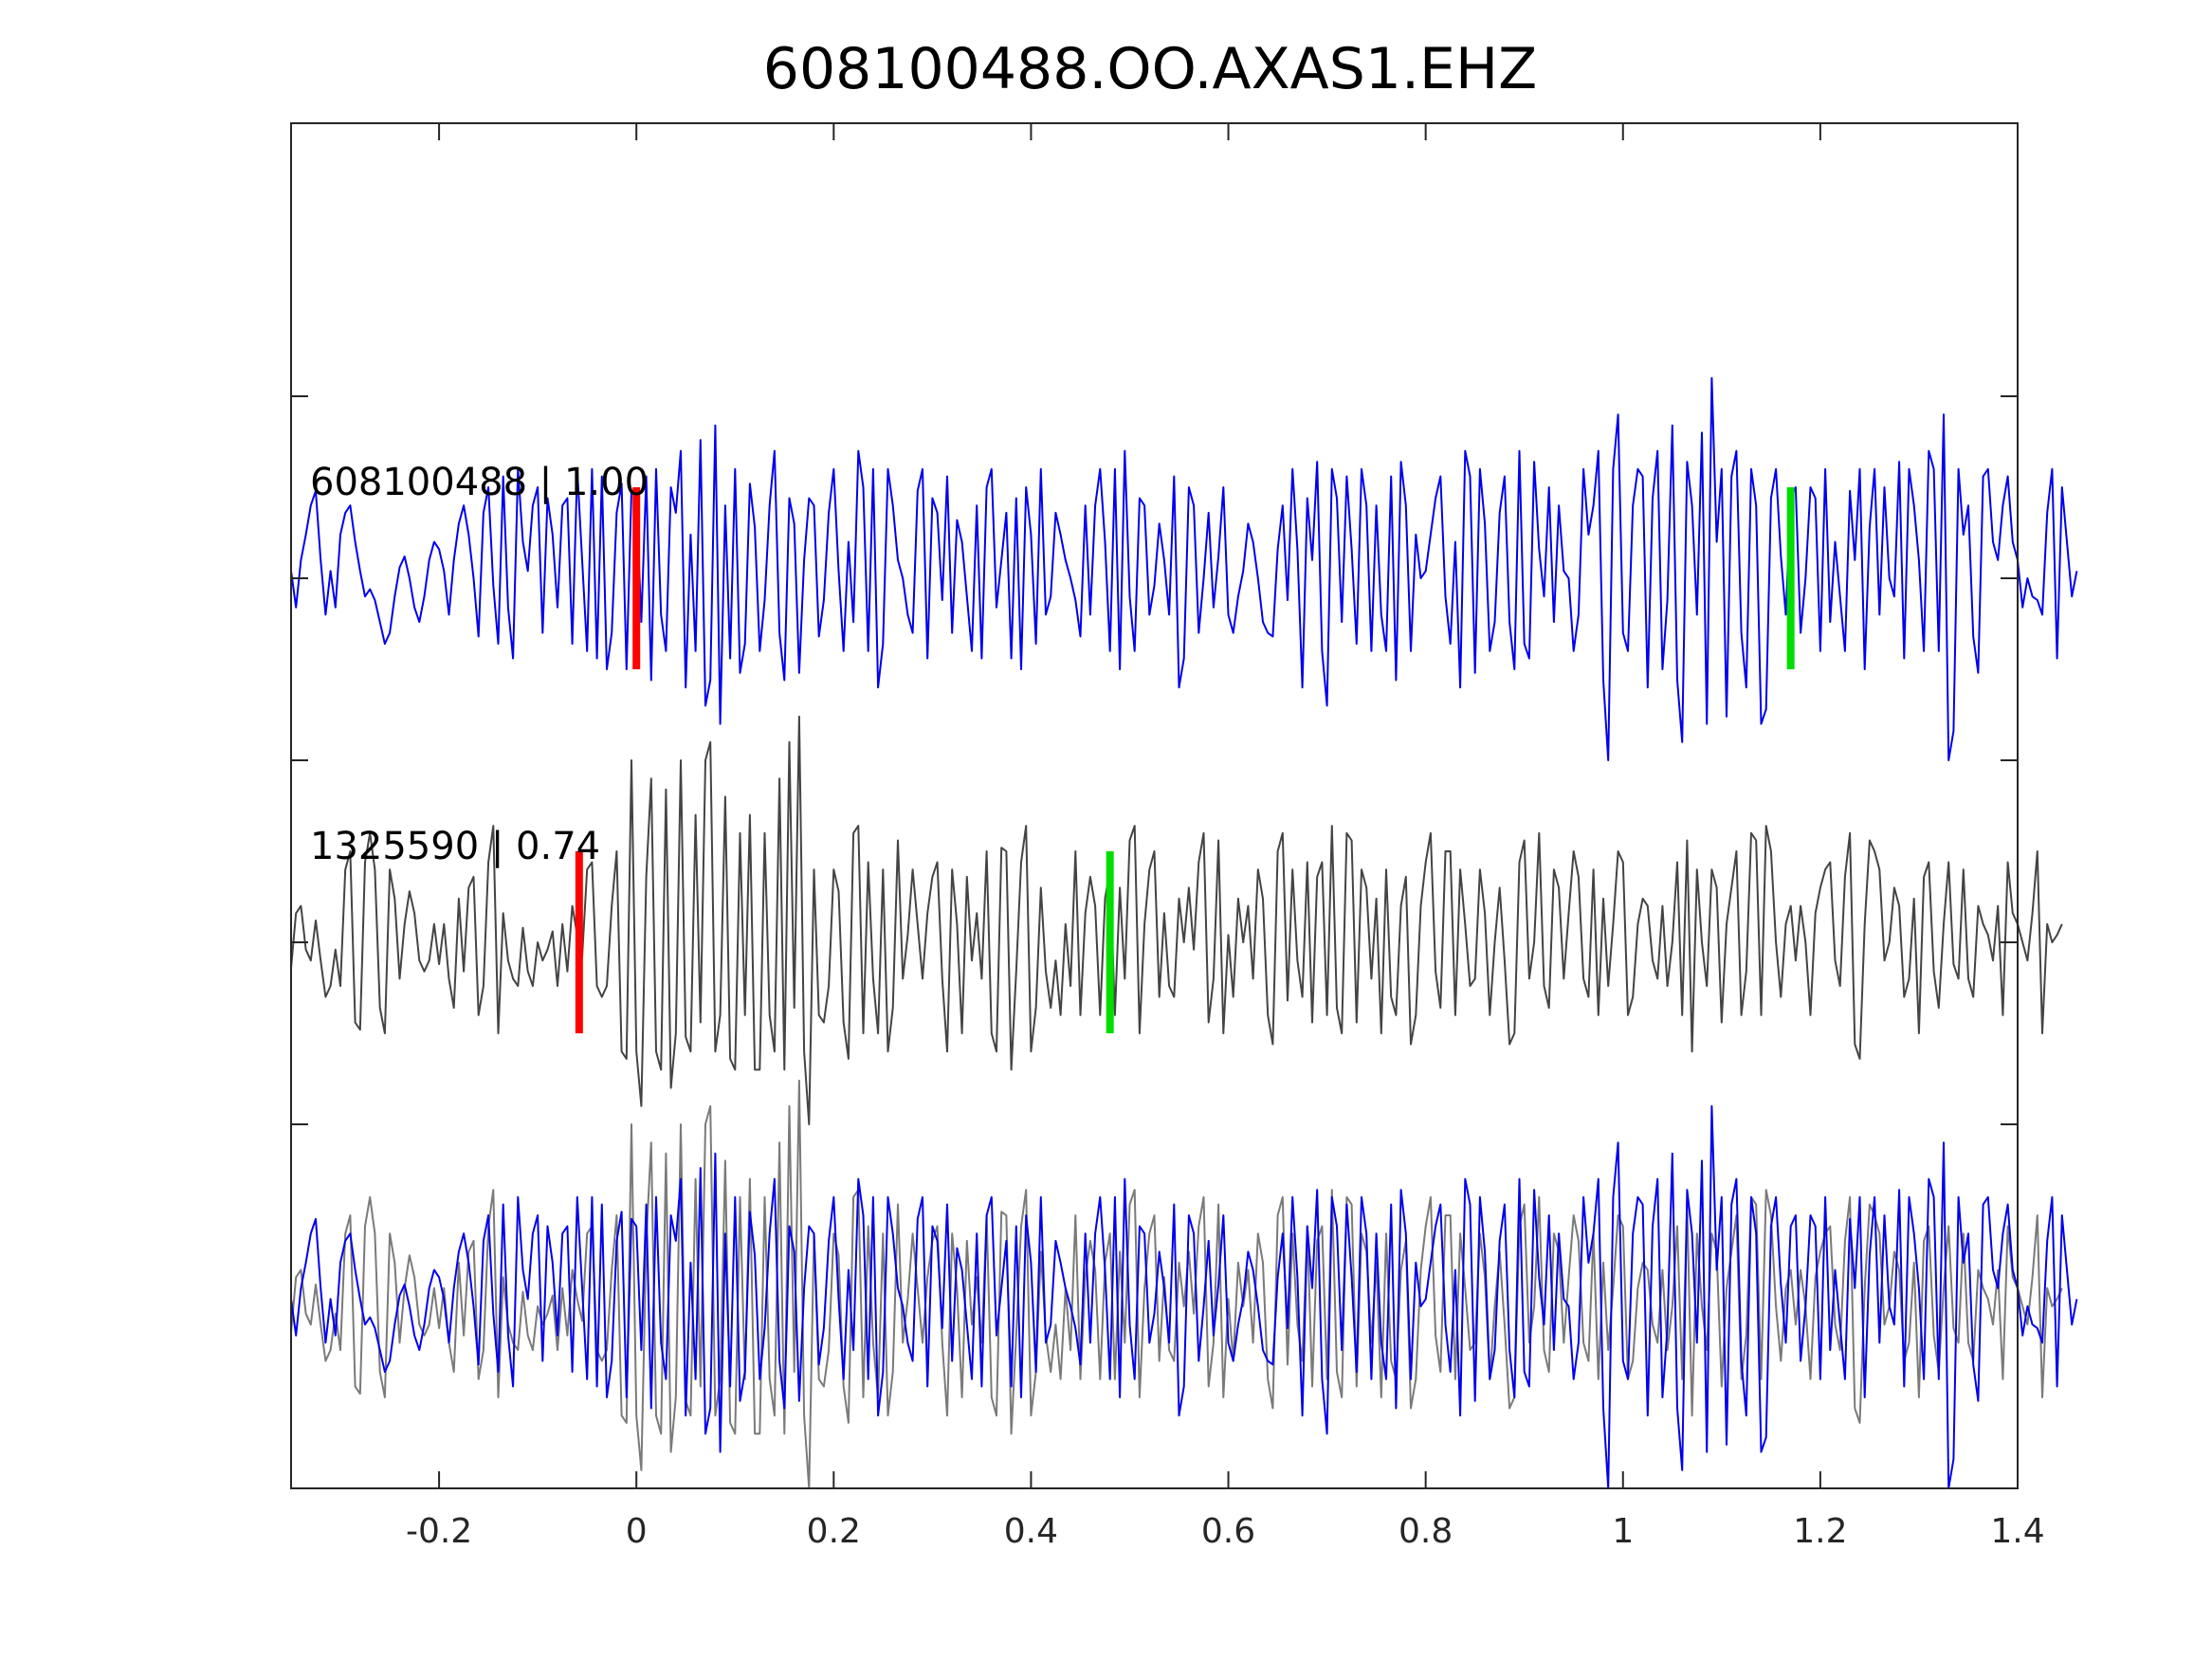  What do you see at coordinates (439, 1531) in the screenshot?
I see `x-tick-label: -0.2` at bounding box center [439, 1531].